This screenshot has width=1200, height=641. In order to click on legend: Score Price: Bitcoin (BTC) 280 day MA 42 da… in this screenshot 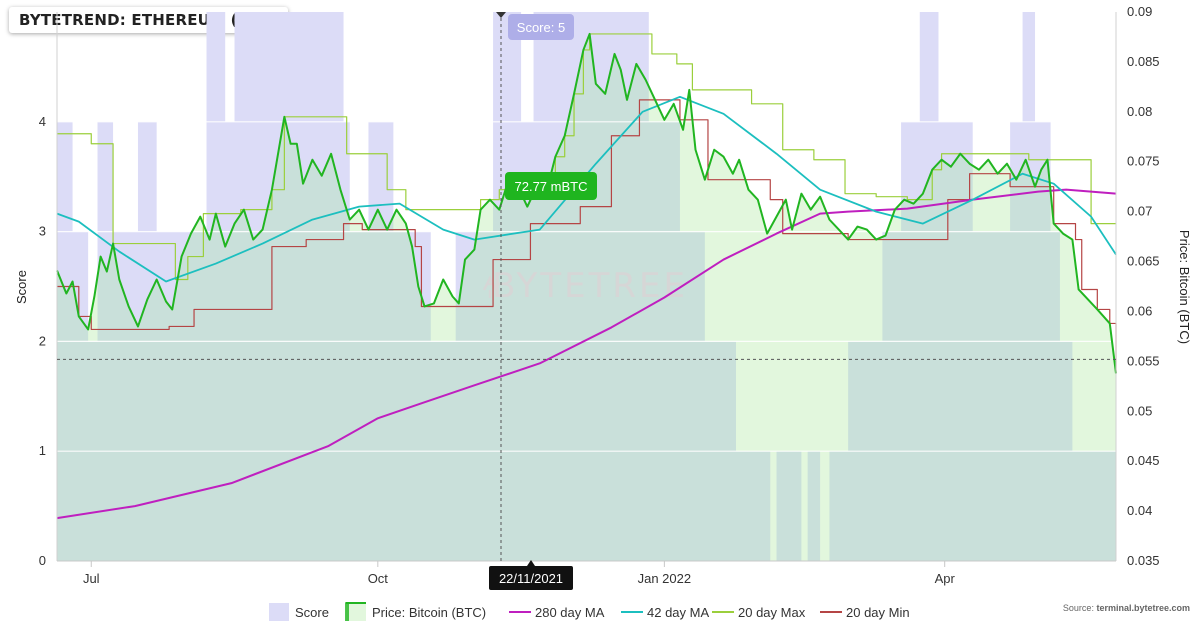, I will do `click(589, 611)`.